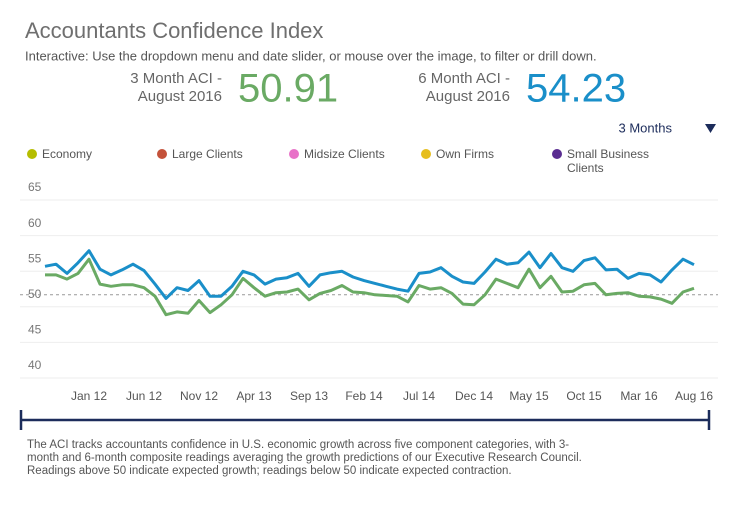 This screenshot has height=508, width=740. I want to click on legend-label: Small Business, so click(608, 154).